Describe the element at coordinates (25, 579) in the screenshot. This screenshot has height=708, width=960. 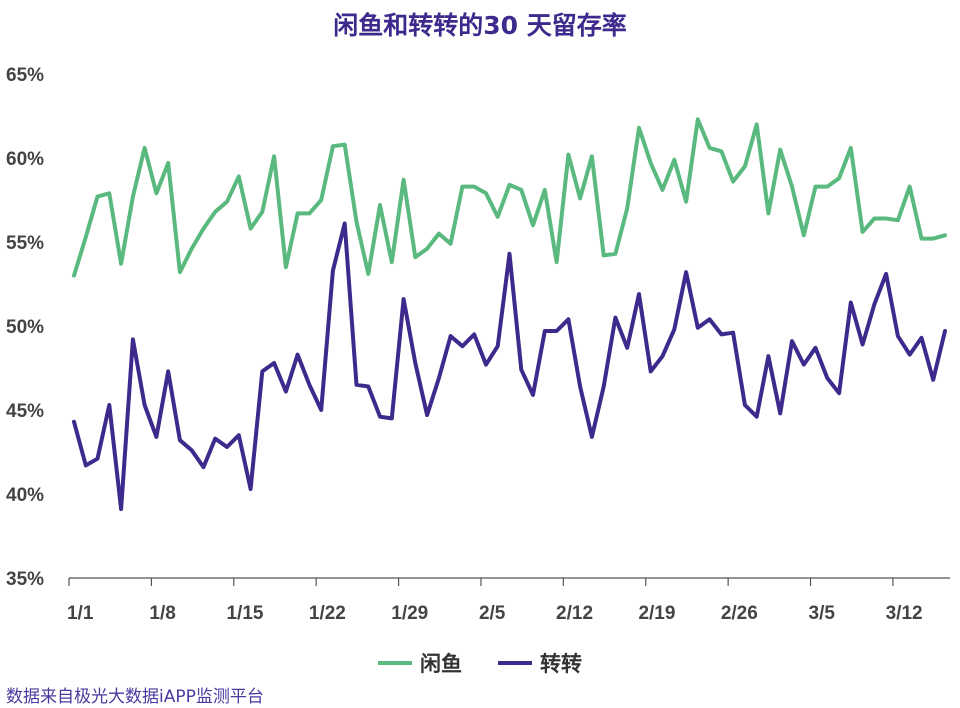
I see `y-tick-label: 35%` at that location.